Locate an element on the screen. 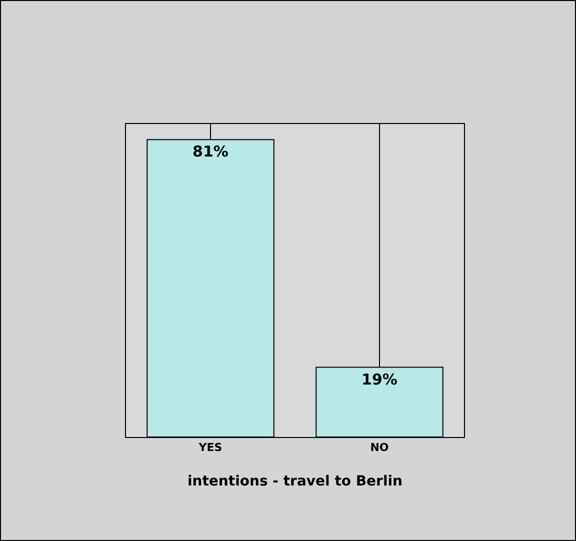 The width and height of the screenshot is (576, 541). data-label: 19% is located at coordinates (380, 379).